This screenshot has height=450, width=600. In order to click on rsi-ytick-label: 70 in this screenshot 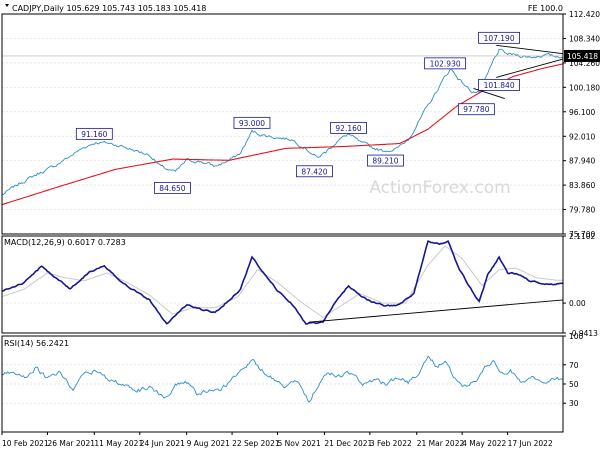, I will do `click(574, 365)`.